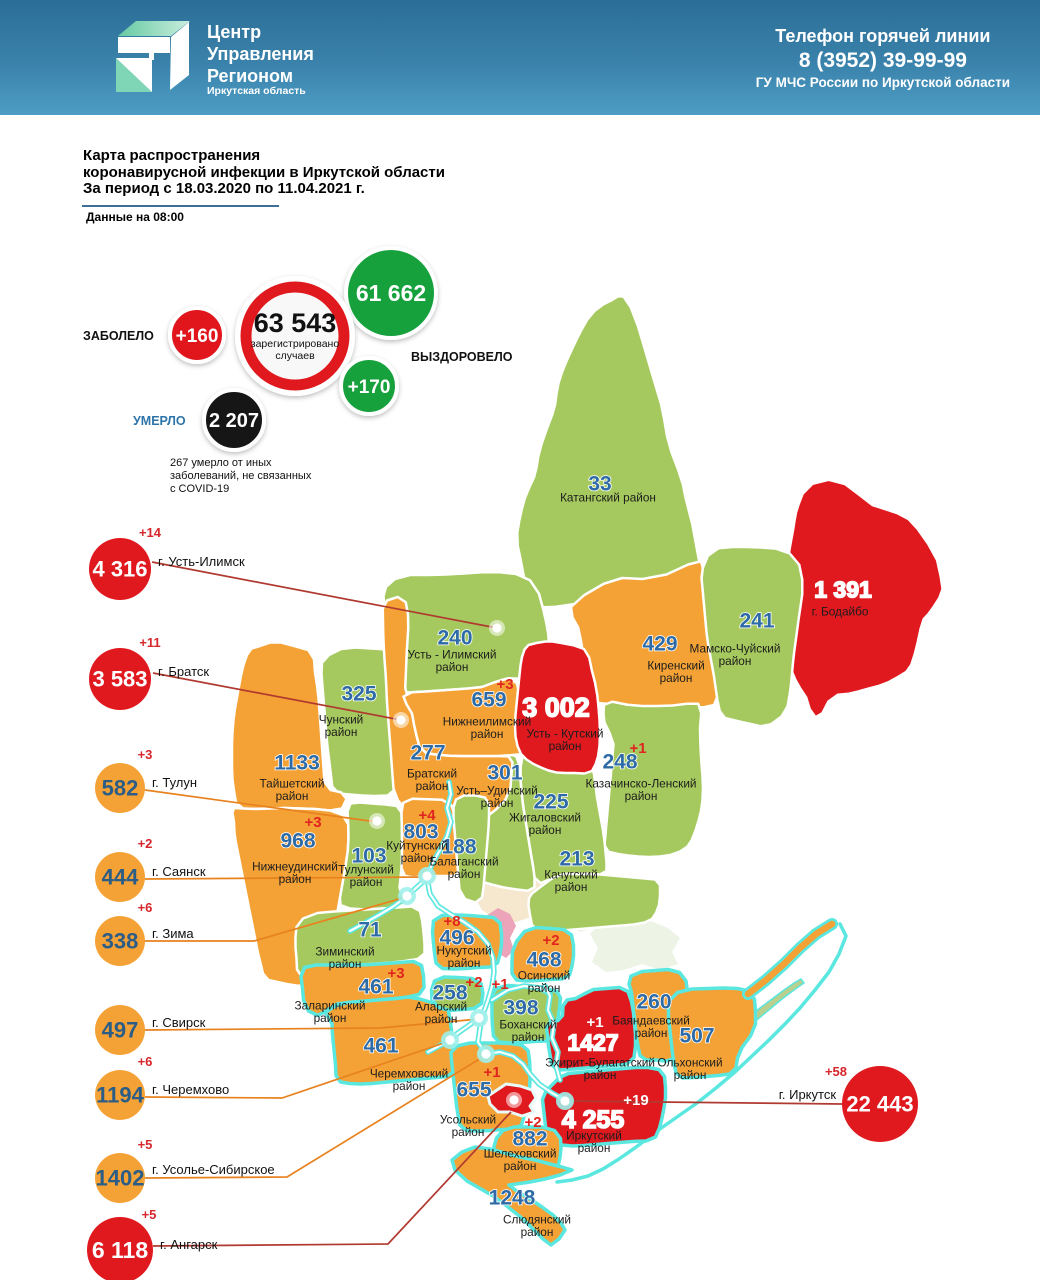  I want to click on svg-text: УМЕРЛО, so click(159, 421).